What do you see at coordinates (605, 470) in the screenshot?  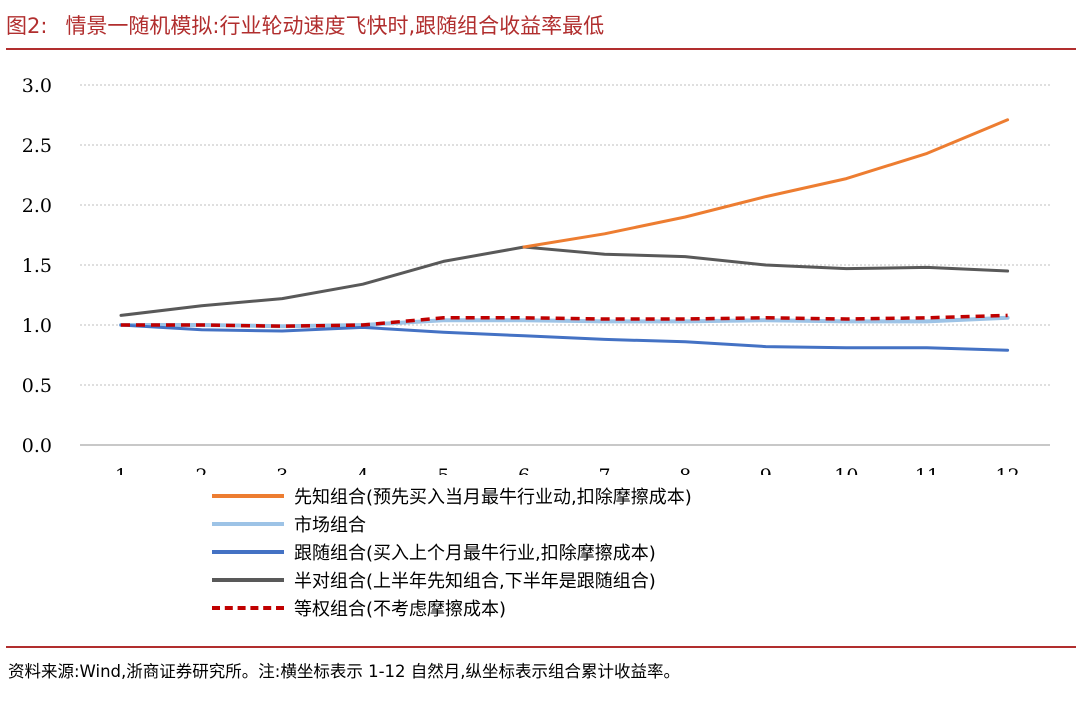 I see `x-tick-label: 7` at bounding box center [605, 470].